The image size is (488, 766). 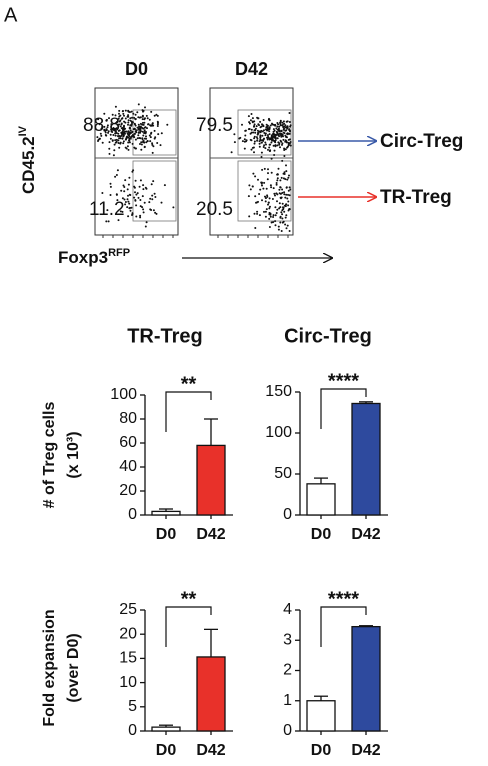 I want to click on y-tick-label: 20, so click(x=128, y=490).